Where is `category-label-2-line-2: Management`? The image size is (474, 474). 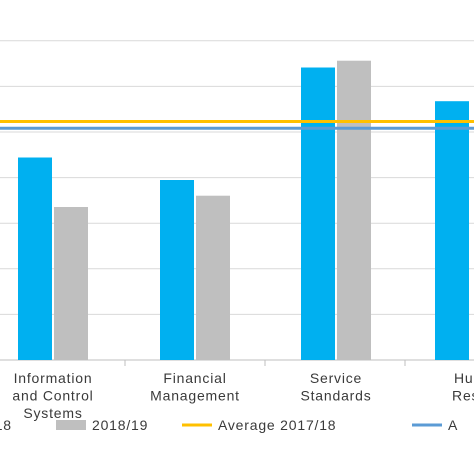
category-label-2-line-2: Management is located at coordinates (195, 396).